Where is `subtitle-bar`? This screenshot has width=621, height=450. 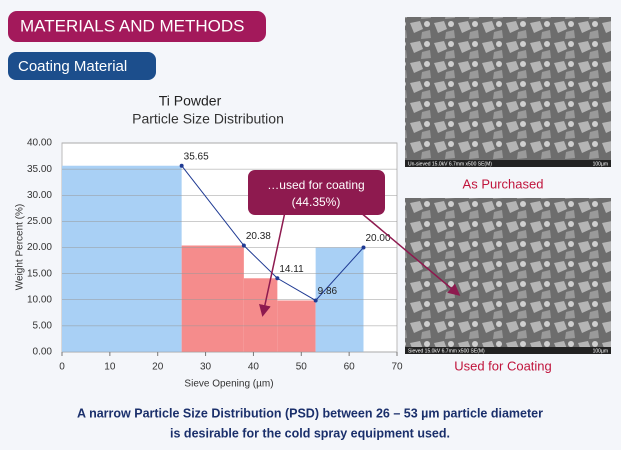 subtitle-bar is located at coordinates (82, 66).